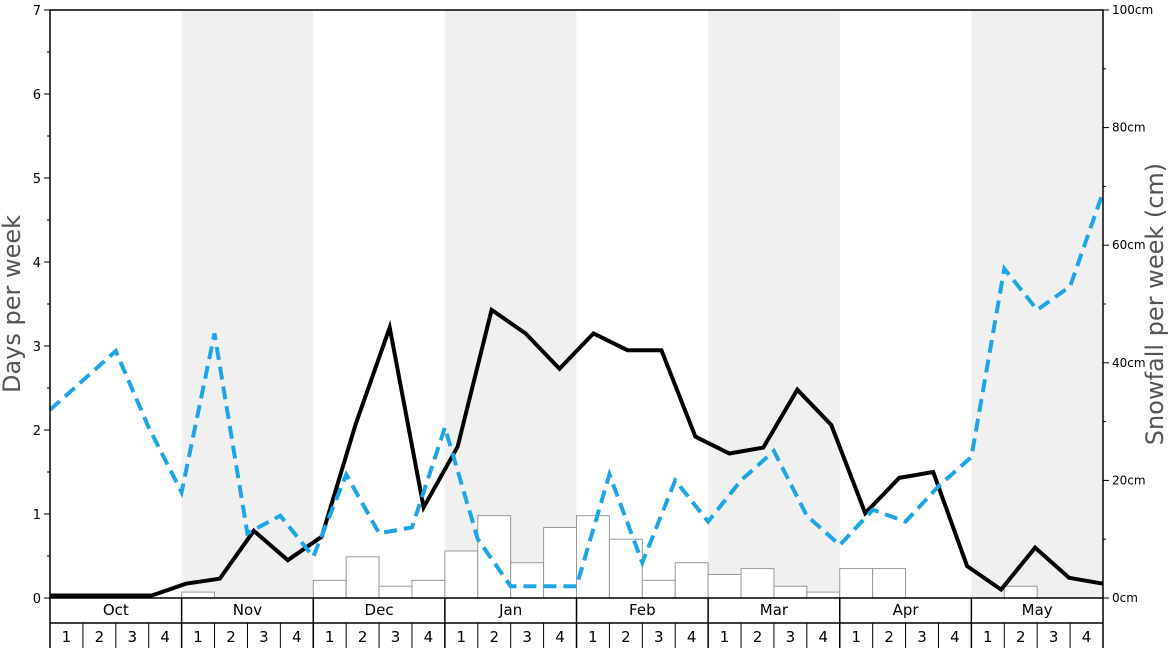  I want to click on month-label: Jan, so click(510, 610).